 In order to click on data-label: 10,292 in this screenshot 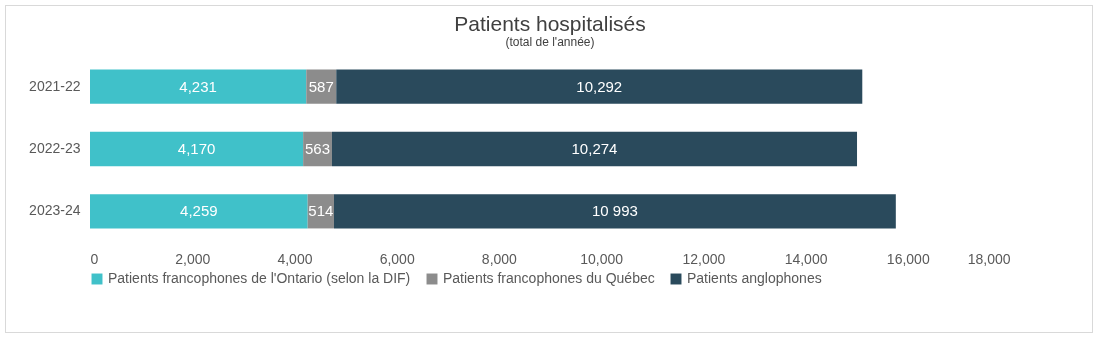, I will do `click(599, 86)`.